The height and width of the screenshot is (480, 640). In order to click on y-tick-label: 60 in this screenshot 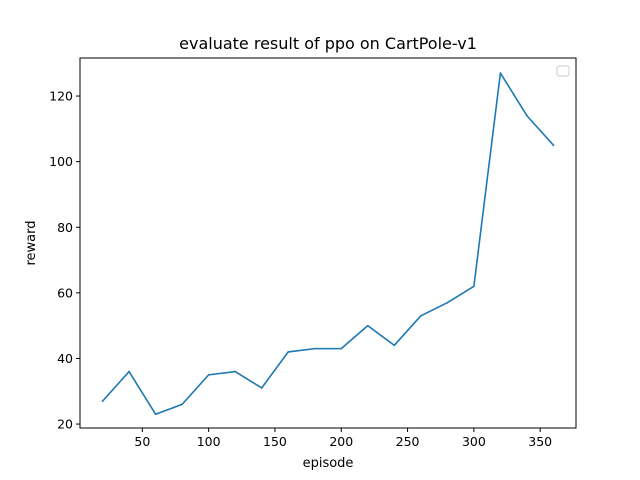, I will do `click(65, 292)`.